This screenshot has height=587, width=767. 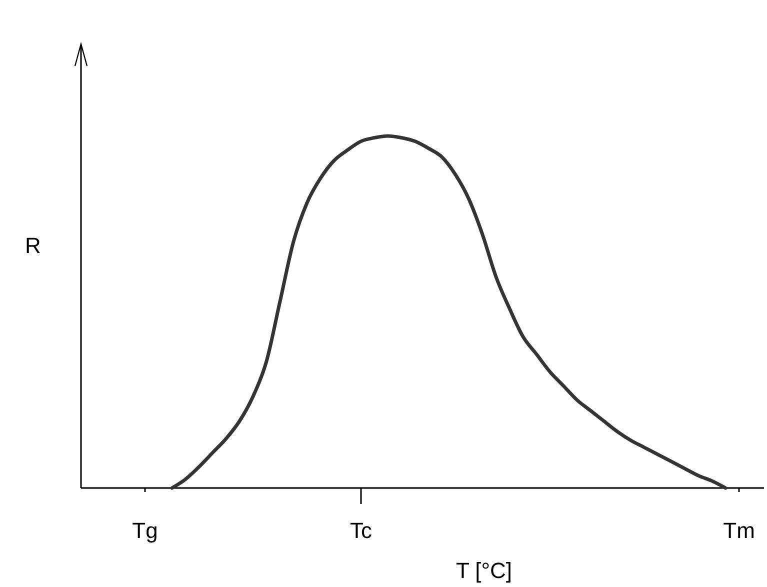 What do you see at coordinates (739, 530) in the screenshot?
I see `x-tick-label: Tm` at bounding box center [739, 530].